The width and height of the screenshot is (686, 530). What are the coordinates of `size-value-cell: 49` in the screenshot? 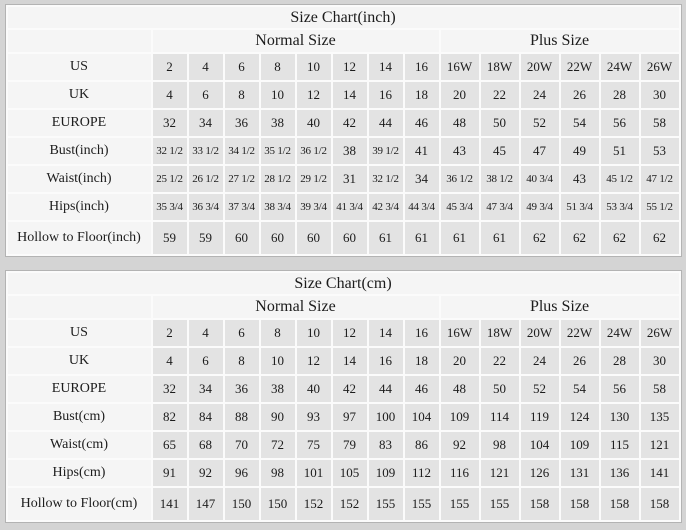 It's located at (579, 151).